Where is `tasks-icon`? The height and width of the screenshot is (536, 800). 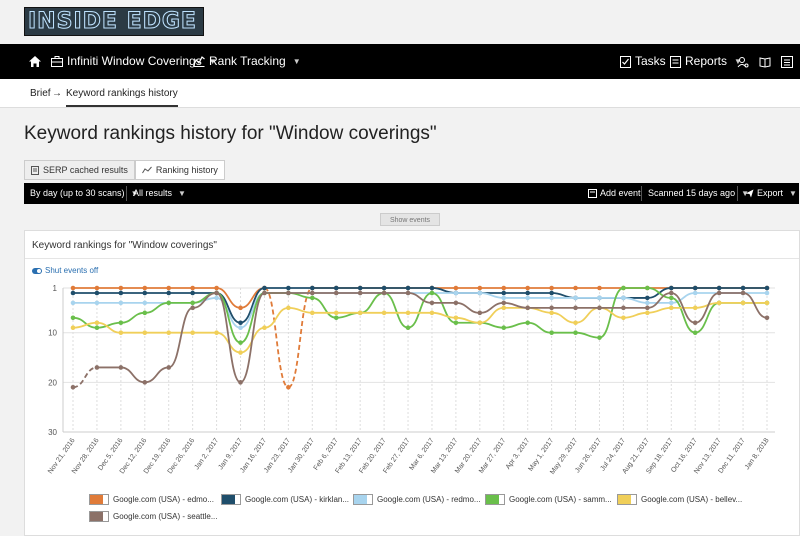 tasks-icon is located at coordinates (625, 61).